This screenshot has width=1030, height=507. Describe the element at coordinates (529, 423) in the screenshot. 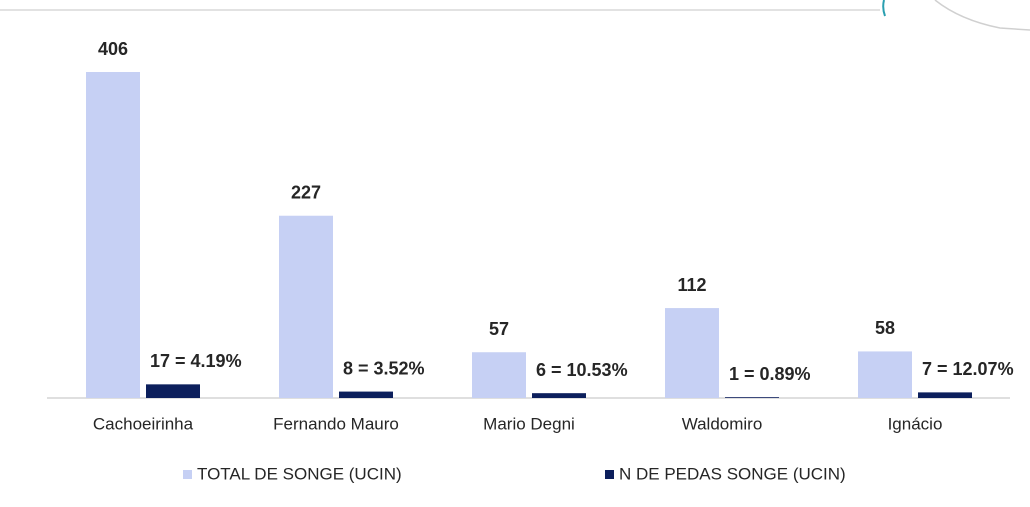

I see `x-tick-label: Mario Degni` at that location.